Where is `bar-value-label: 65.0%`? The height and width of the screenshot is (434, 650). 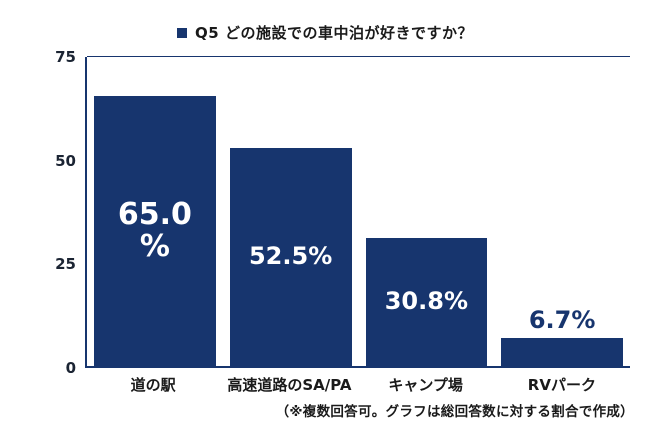
bar-value-label: 65.0% is located at coordinates (154, 230).